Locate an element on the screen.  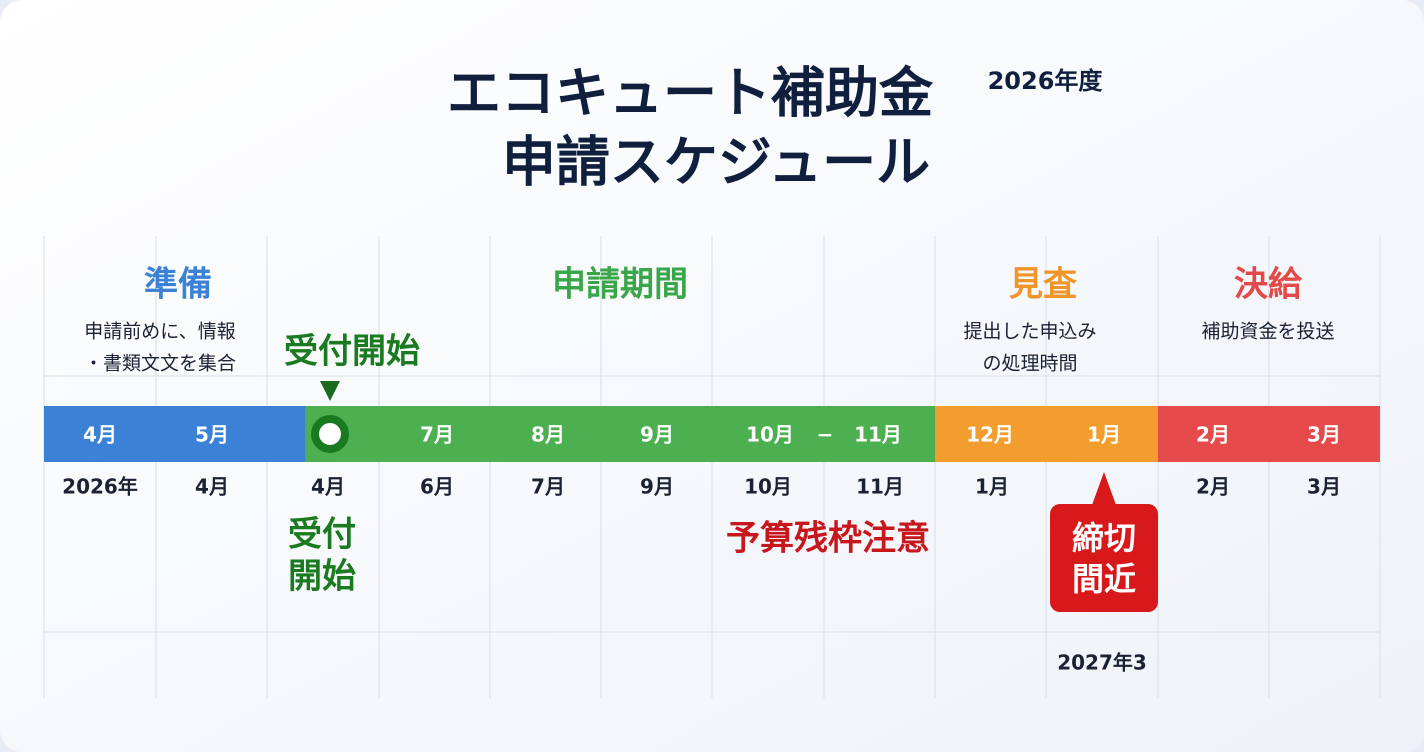
deadline-note: 間近 is located at coordinates (1104, 579).